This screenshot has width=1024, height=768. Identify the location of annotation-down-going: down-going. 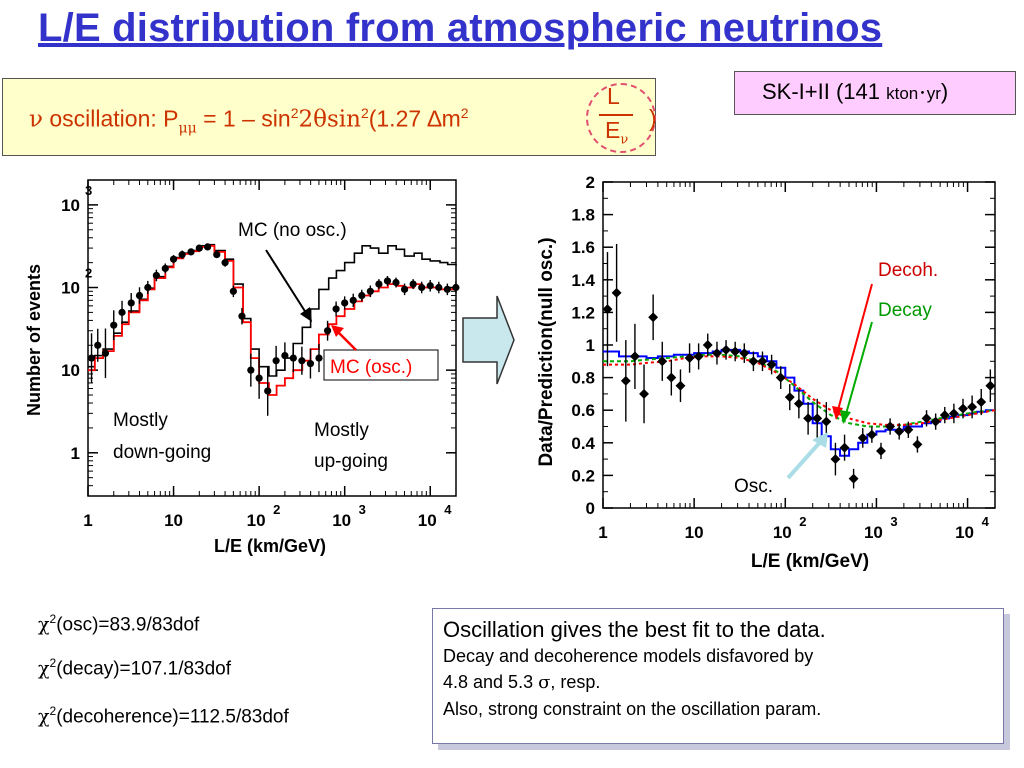
(162, 452).